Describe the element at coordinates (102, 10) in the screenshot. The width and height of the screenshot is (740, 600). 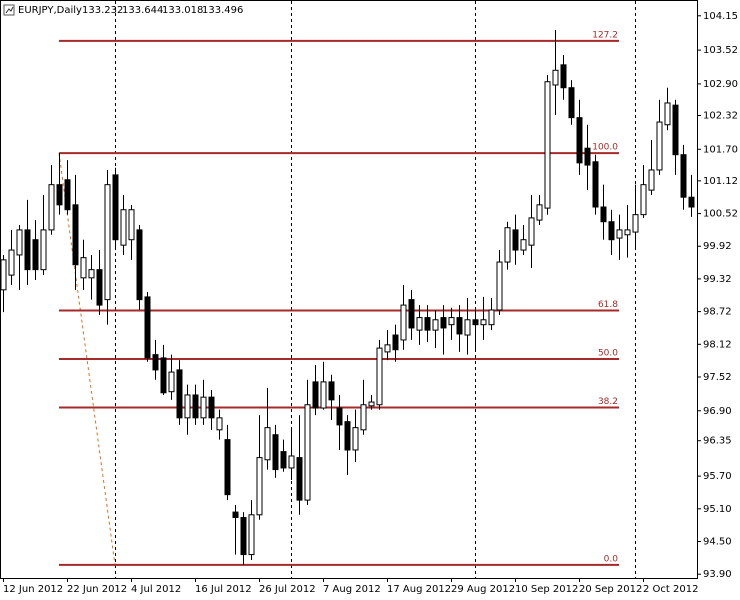
I see `header-value: 133.232` at that location.